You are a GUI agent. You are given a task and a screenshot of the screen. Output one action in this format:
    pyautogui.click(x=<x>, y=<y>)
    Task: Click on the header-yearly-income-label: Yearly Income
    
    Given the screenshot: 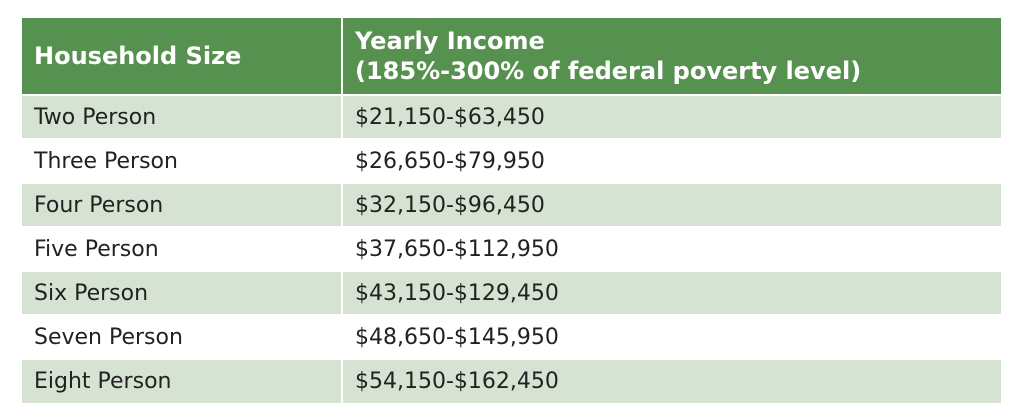 What is the action you would take?
    pyautogui.click(x=450, y=41)
    